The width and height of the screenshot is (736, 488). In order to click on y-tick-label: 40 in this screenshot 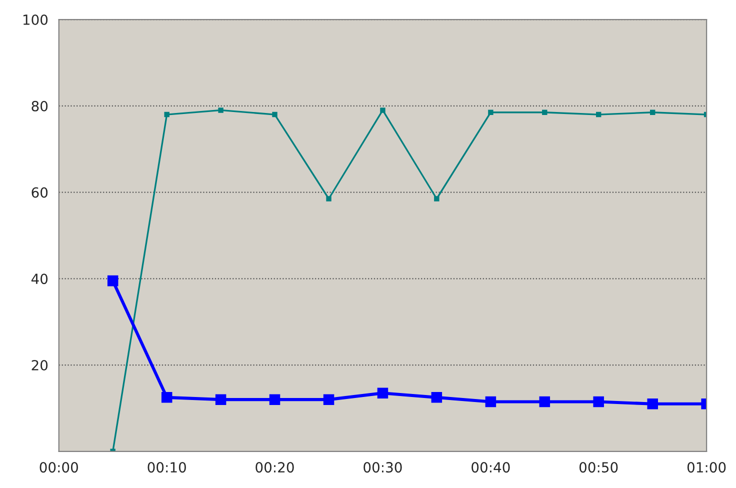, I will do `click(39, 279)`.